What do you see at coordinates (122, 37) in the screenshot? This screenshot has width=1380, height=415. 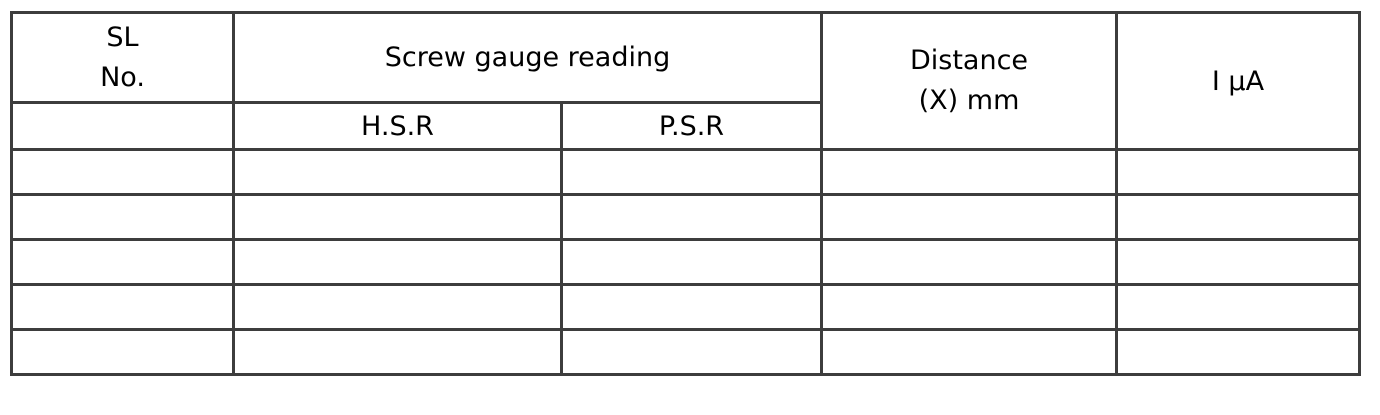 I see `header-sl-line1: SL` at bounding box center [122, 37].